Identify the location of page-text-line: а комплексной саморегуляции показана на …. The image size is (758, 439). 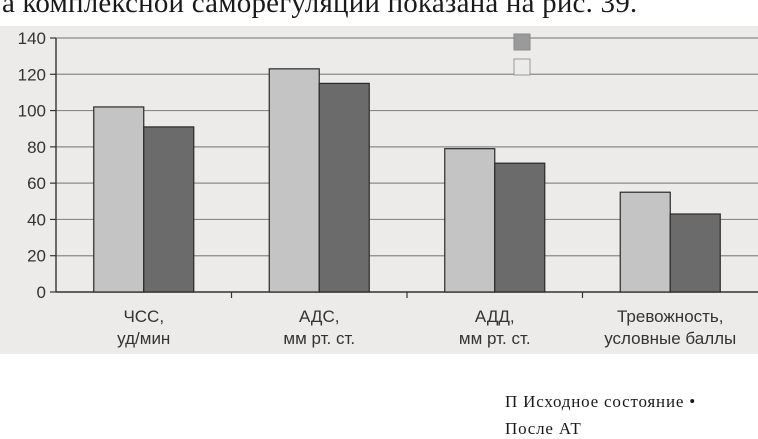
(320, 9).